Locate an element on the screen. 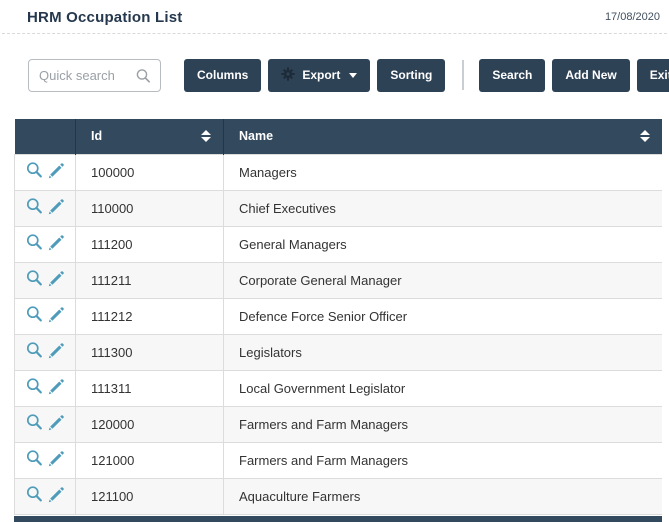  search-button-label: Search is located at coordinates (512, 75).